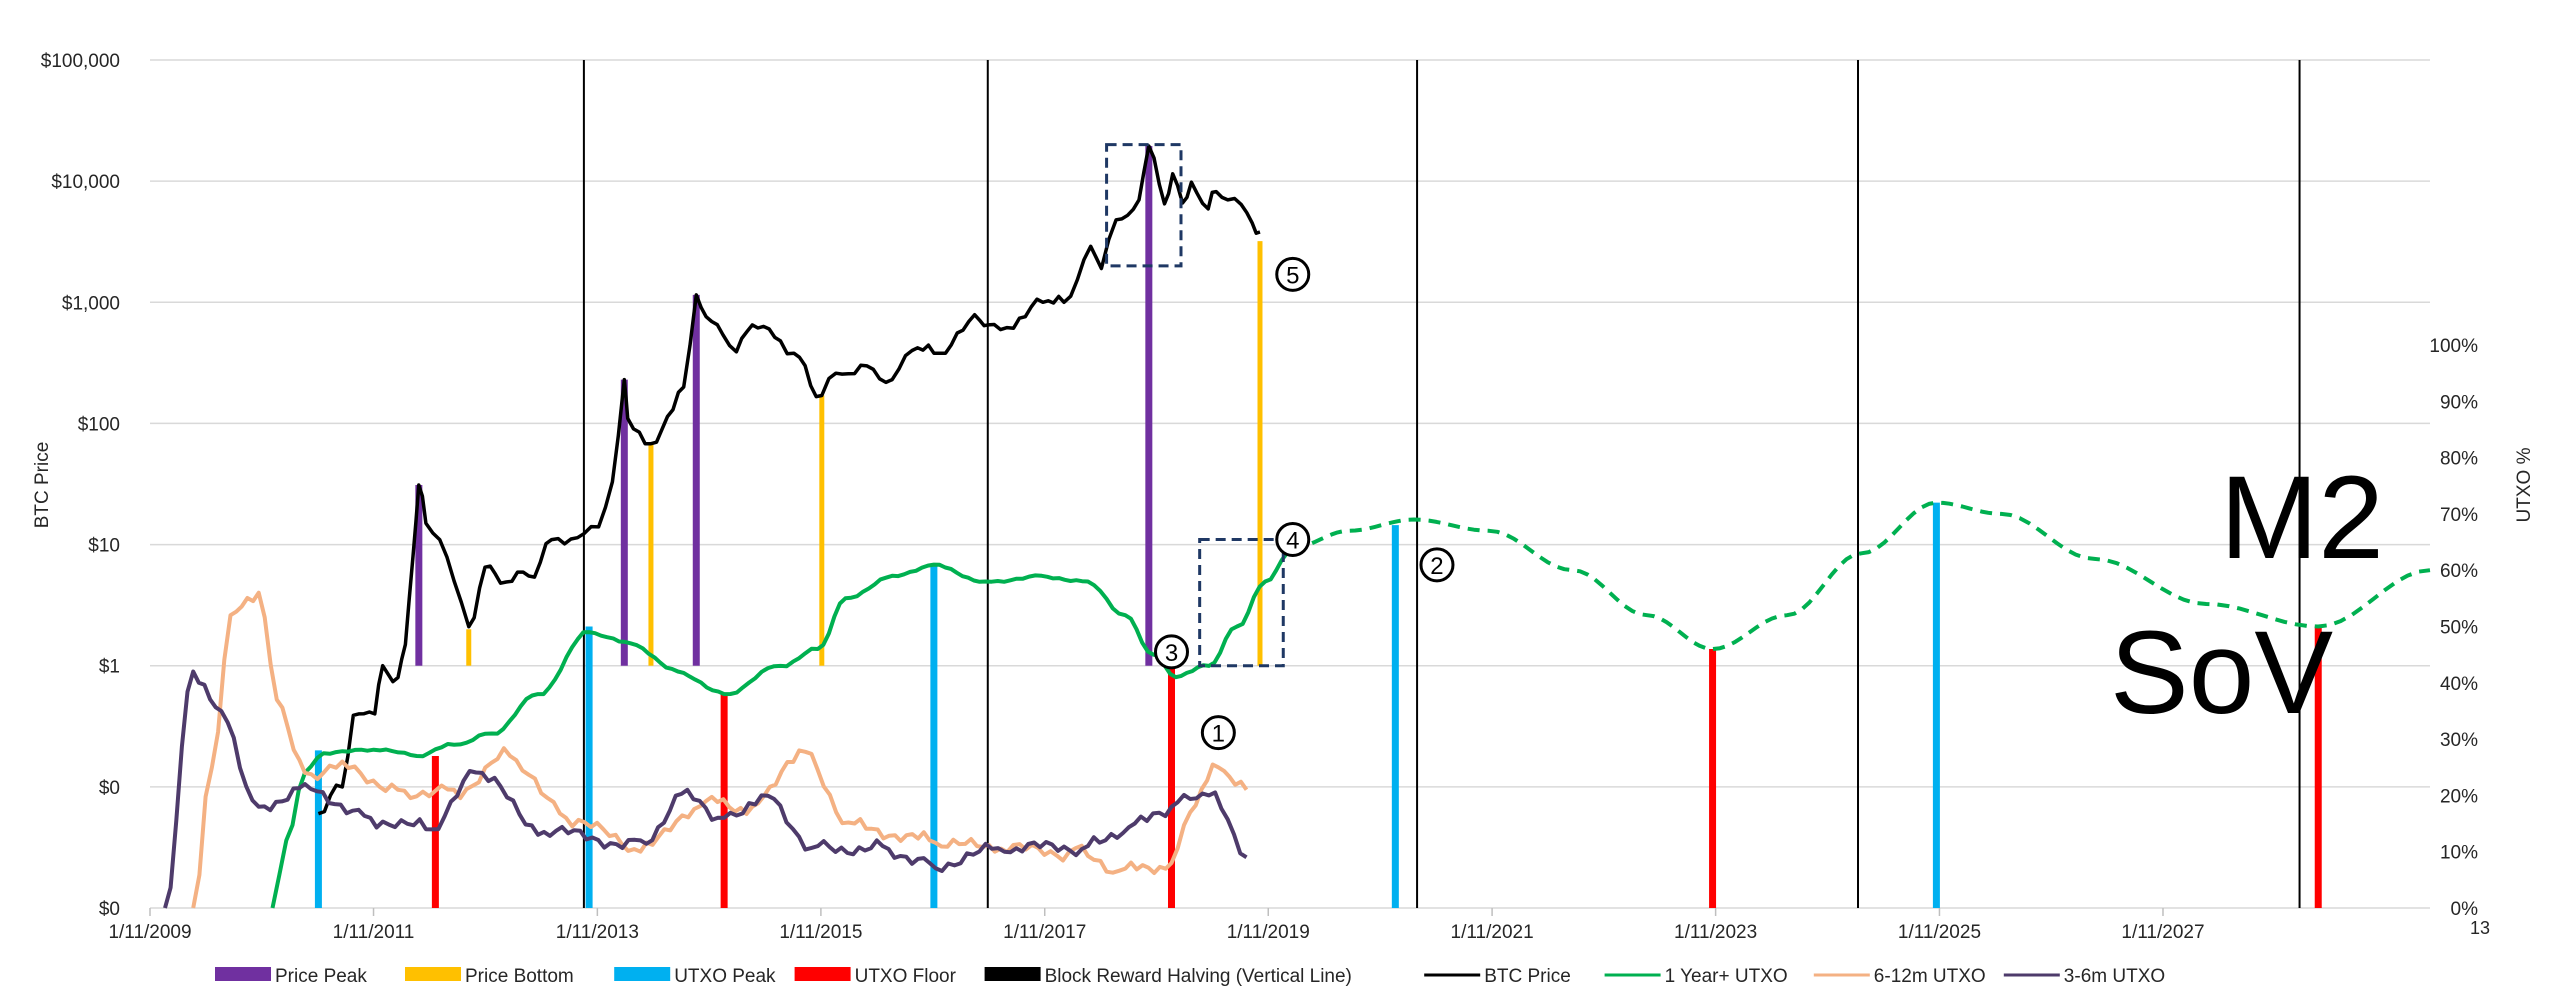 This screenshot has width=2560, height=1006. Describe the element at coordinates (2524, 484) in the screenshot. I see `right-axis-title: UTXO %` at that location.